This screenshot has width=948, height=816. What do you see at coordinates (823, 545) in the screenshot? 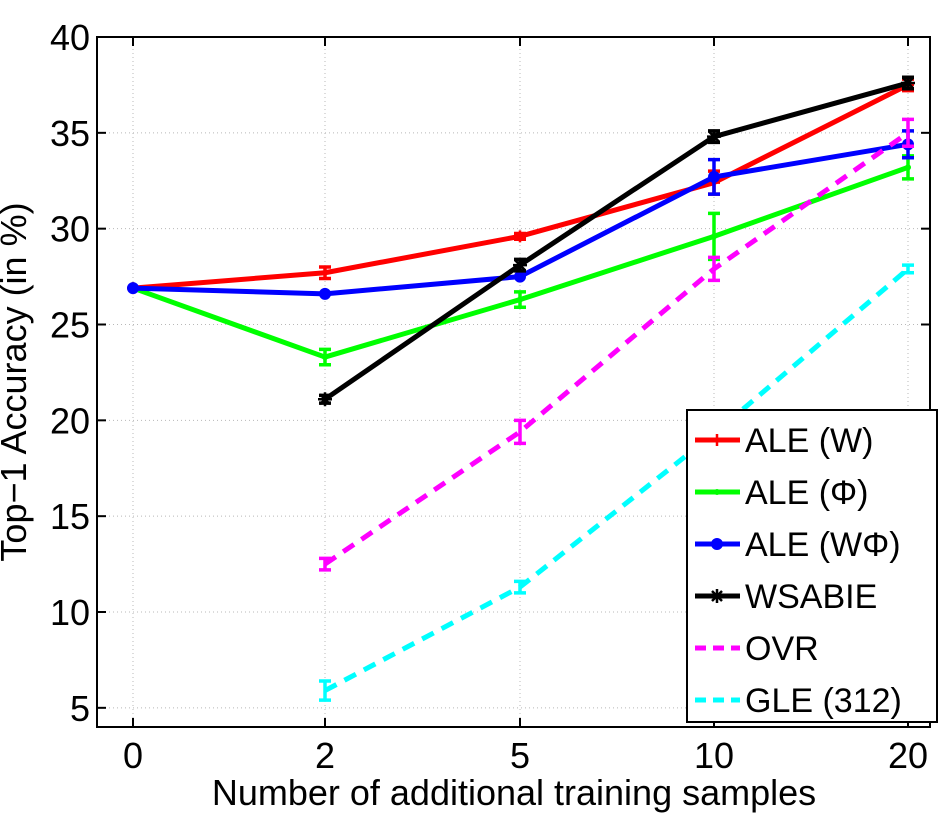
I see `legend-label: ALE (WΦ)` at bounding box center [823, 545].